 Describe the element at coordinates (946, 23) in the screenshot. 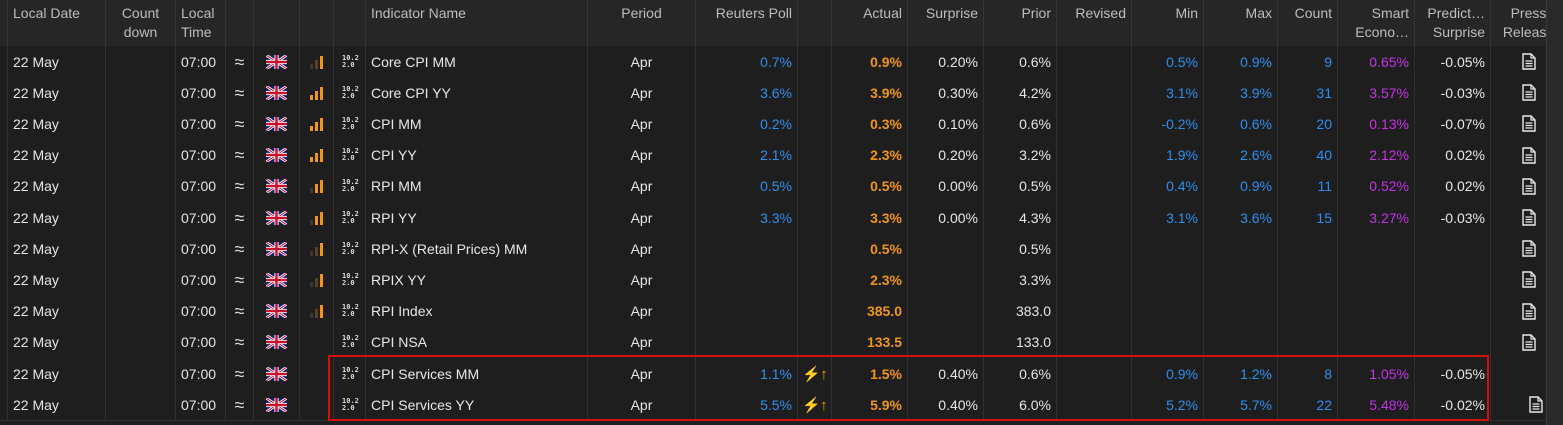

I see `col-surprise: Surprise` at that location.